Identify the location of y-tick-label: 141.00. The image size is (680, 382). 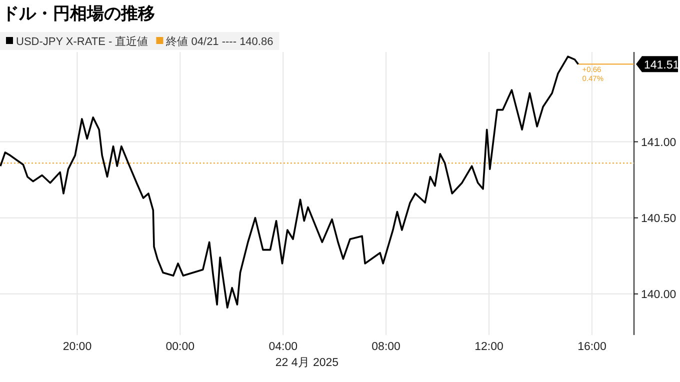
(658, 142).